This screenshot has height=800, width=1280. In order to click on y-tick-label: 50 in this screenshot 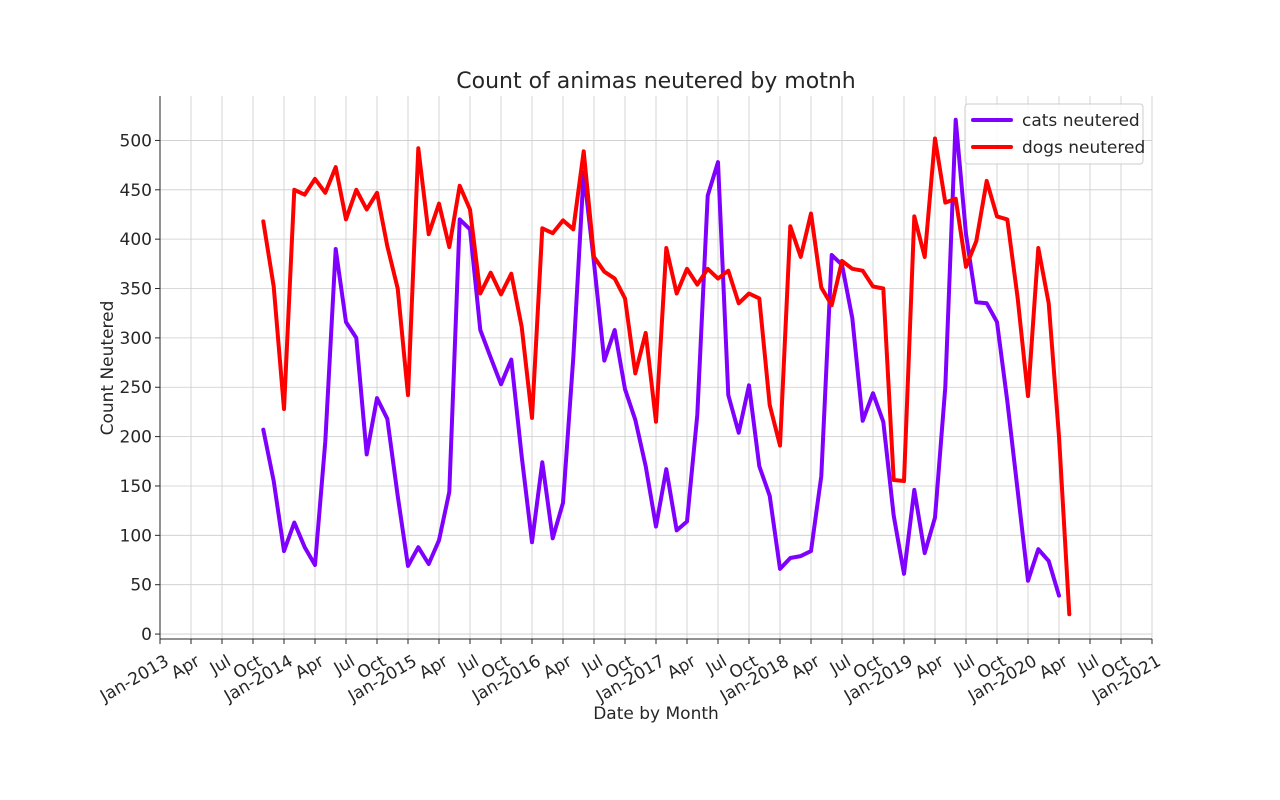, I will do `click(141, 586)`.